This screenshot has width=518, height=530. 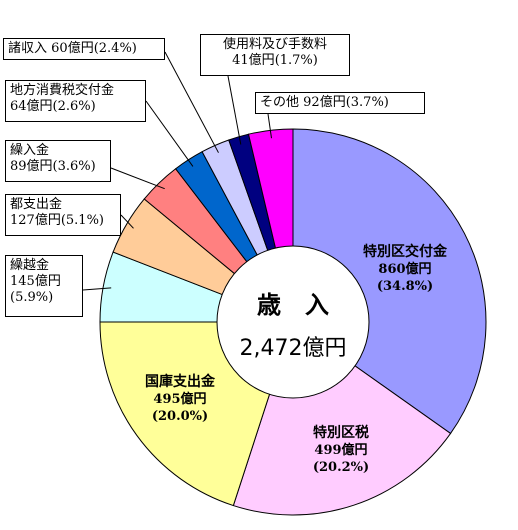 What do you see at coordinates (74, 106) in the screenshot?
I see `slice-percent: (2.6%)` at bounding box center [74, 106].